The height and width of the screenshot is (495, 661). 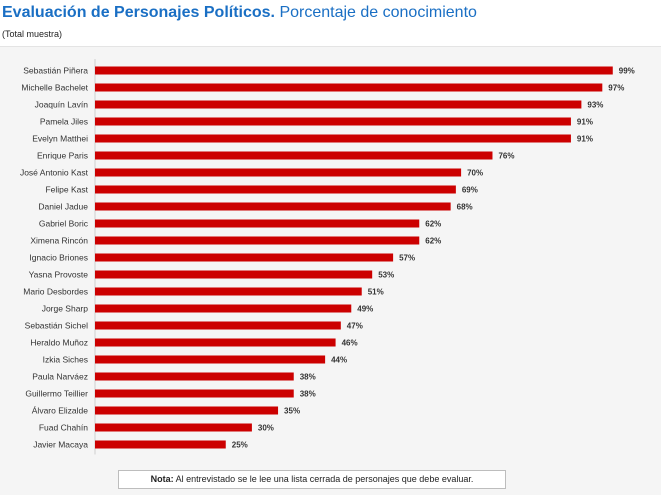 What do you see at coordinates (62, 156) in the screenshot?
I see `category-label: Enrique Paris` at bounding box center [62, 156].